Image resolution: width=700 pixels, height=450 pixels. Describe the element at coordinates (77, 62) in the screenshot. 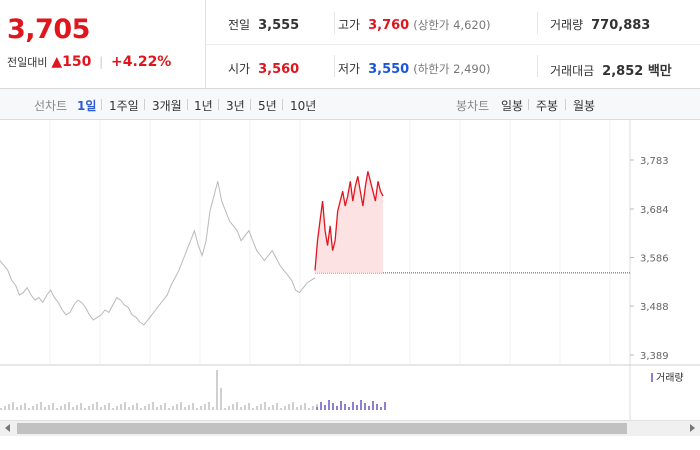

I see `change-value: 150` at that location.